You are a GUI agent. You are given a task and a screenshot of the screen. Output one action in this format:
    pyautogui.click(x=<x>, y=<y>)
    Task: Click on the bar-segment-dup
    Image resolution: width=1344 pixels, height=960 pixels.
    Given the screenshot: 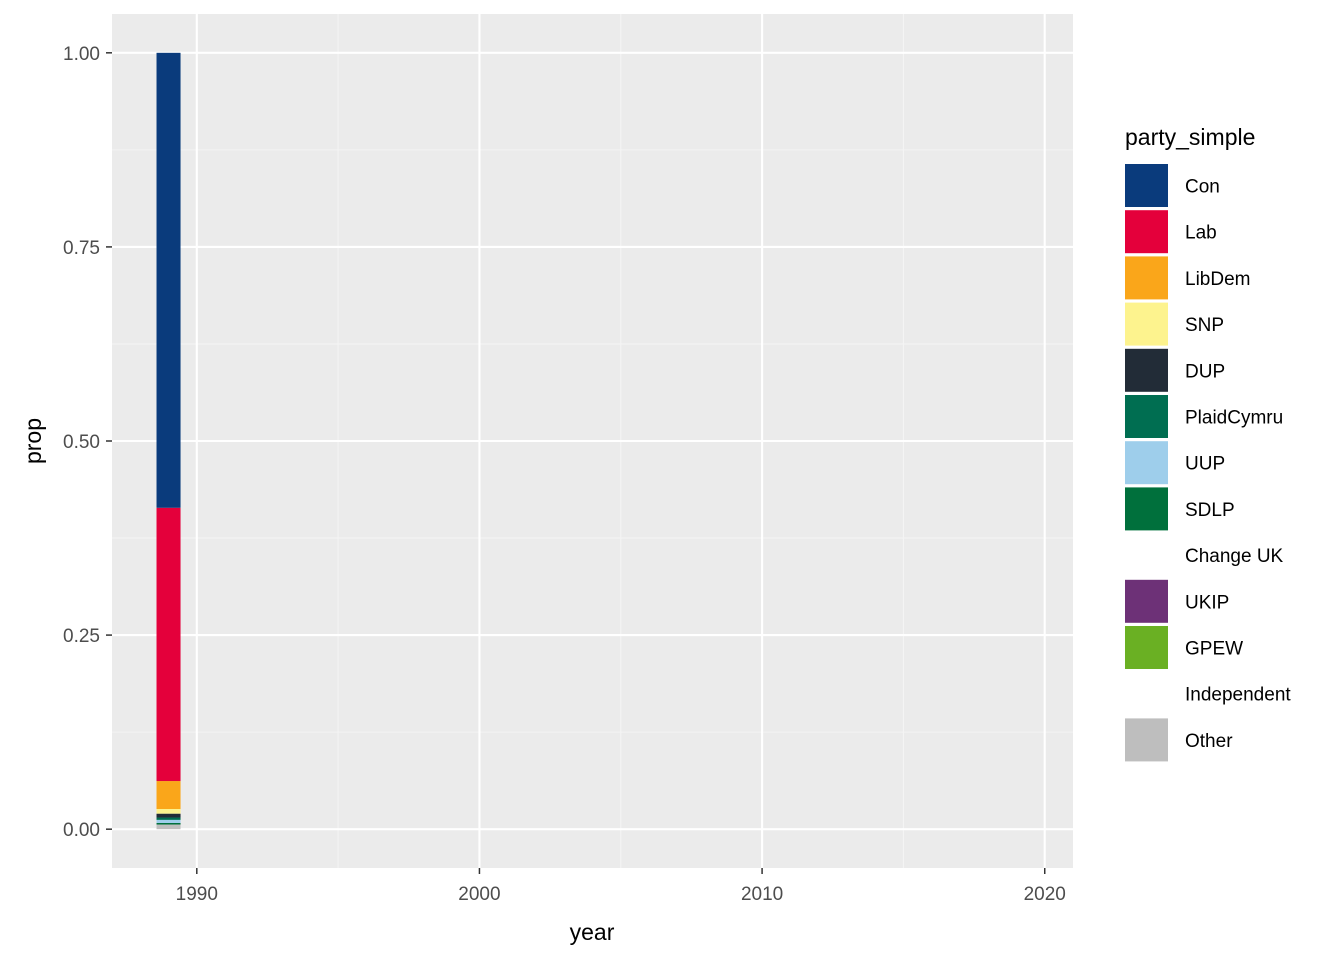 What is the action you would take?
    pyautogui.click(x=168, y=815)
    